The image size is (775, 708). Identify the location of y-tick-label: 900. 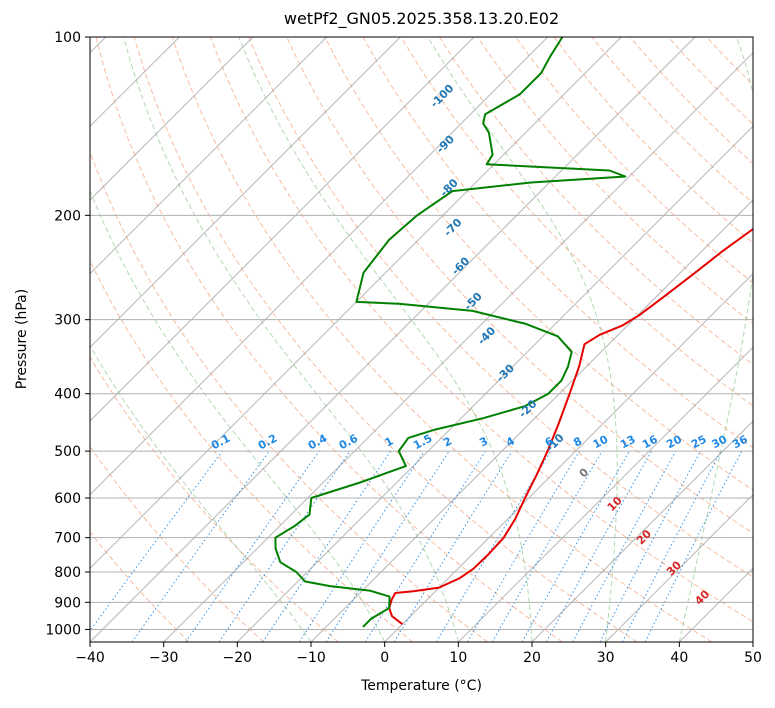
(67, 603).